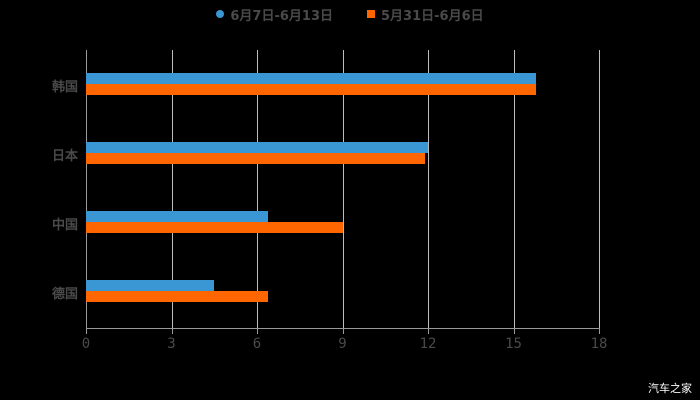 Image resolution: width=700 pixels, height=400 pixels. I want to click on x-tick-label: 18, so click(599, 344).